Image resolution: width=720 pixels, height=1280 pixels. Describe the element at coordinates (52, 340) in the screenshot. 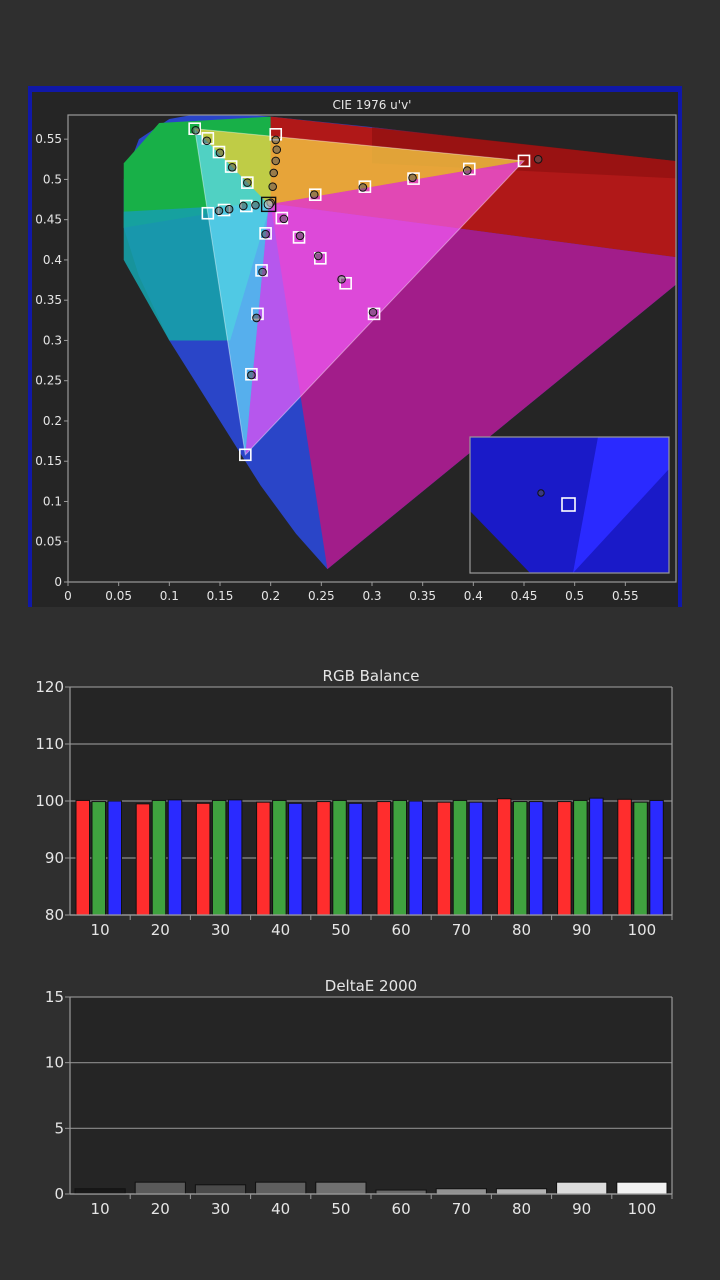

I see `y-tick-label: 0.3` at that location.